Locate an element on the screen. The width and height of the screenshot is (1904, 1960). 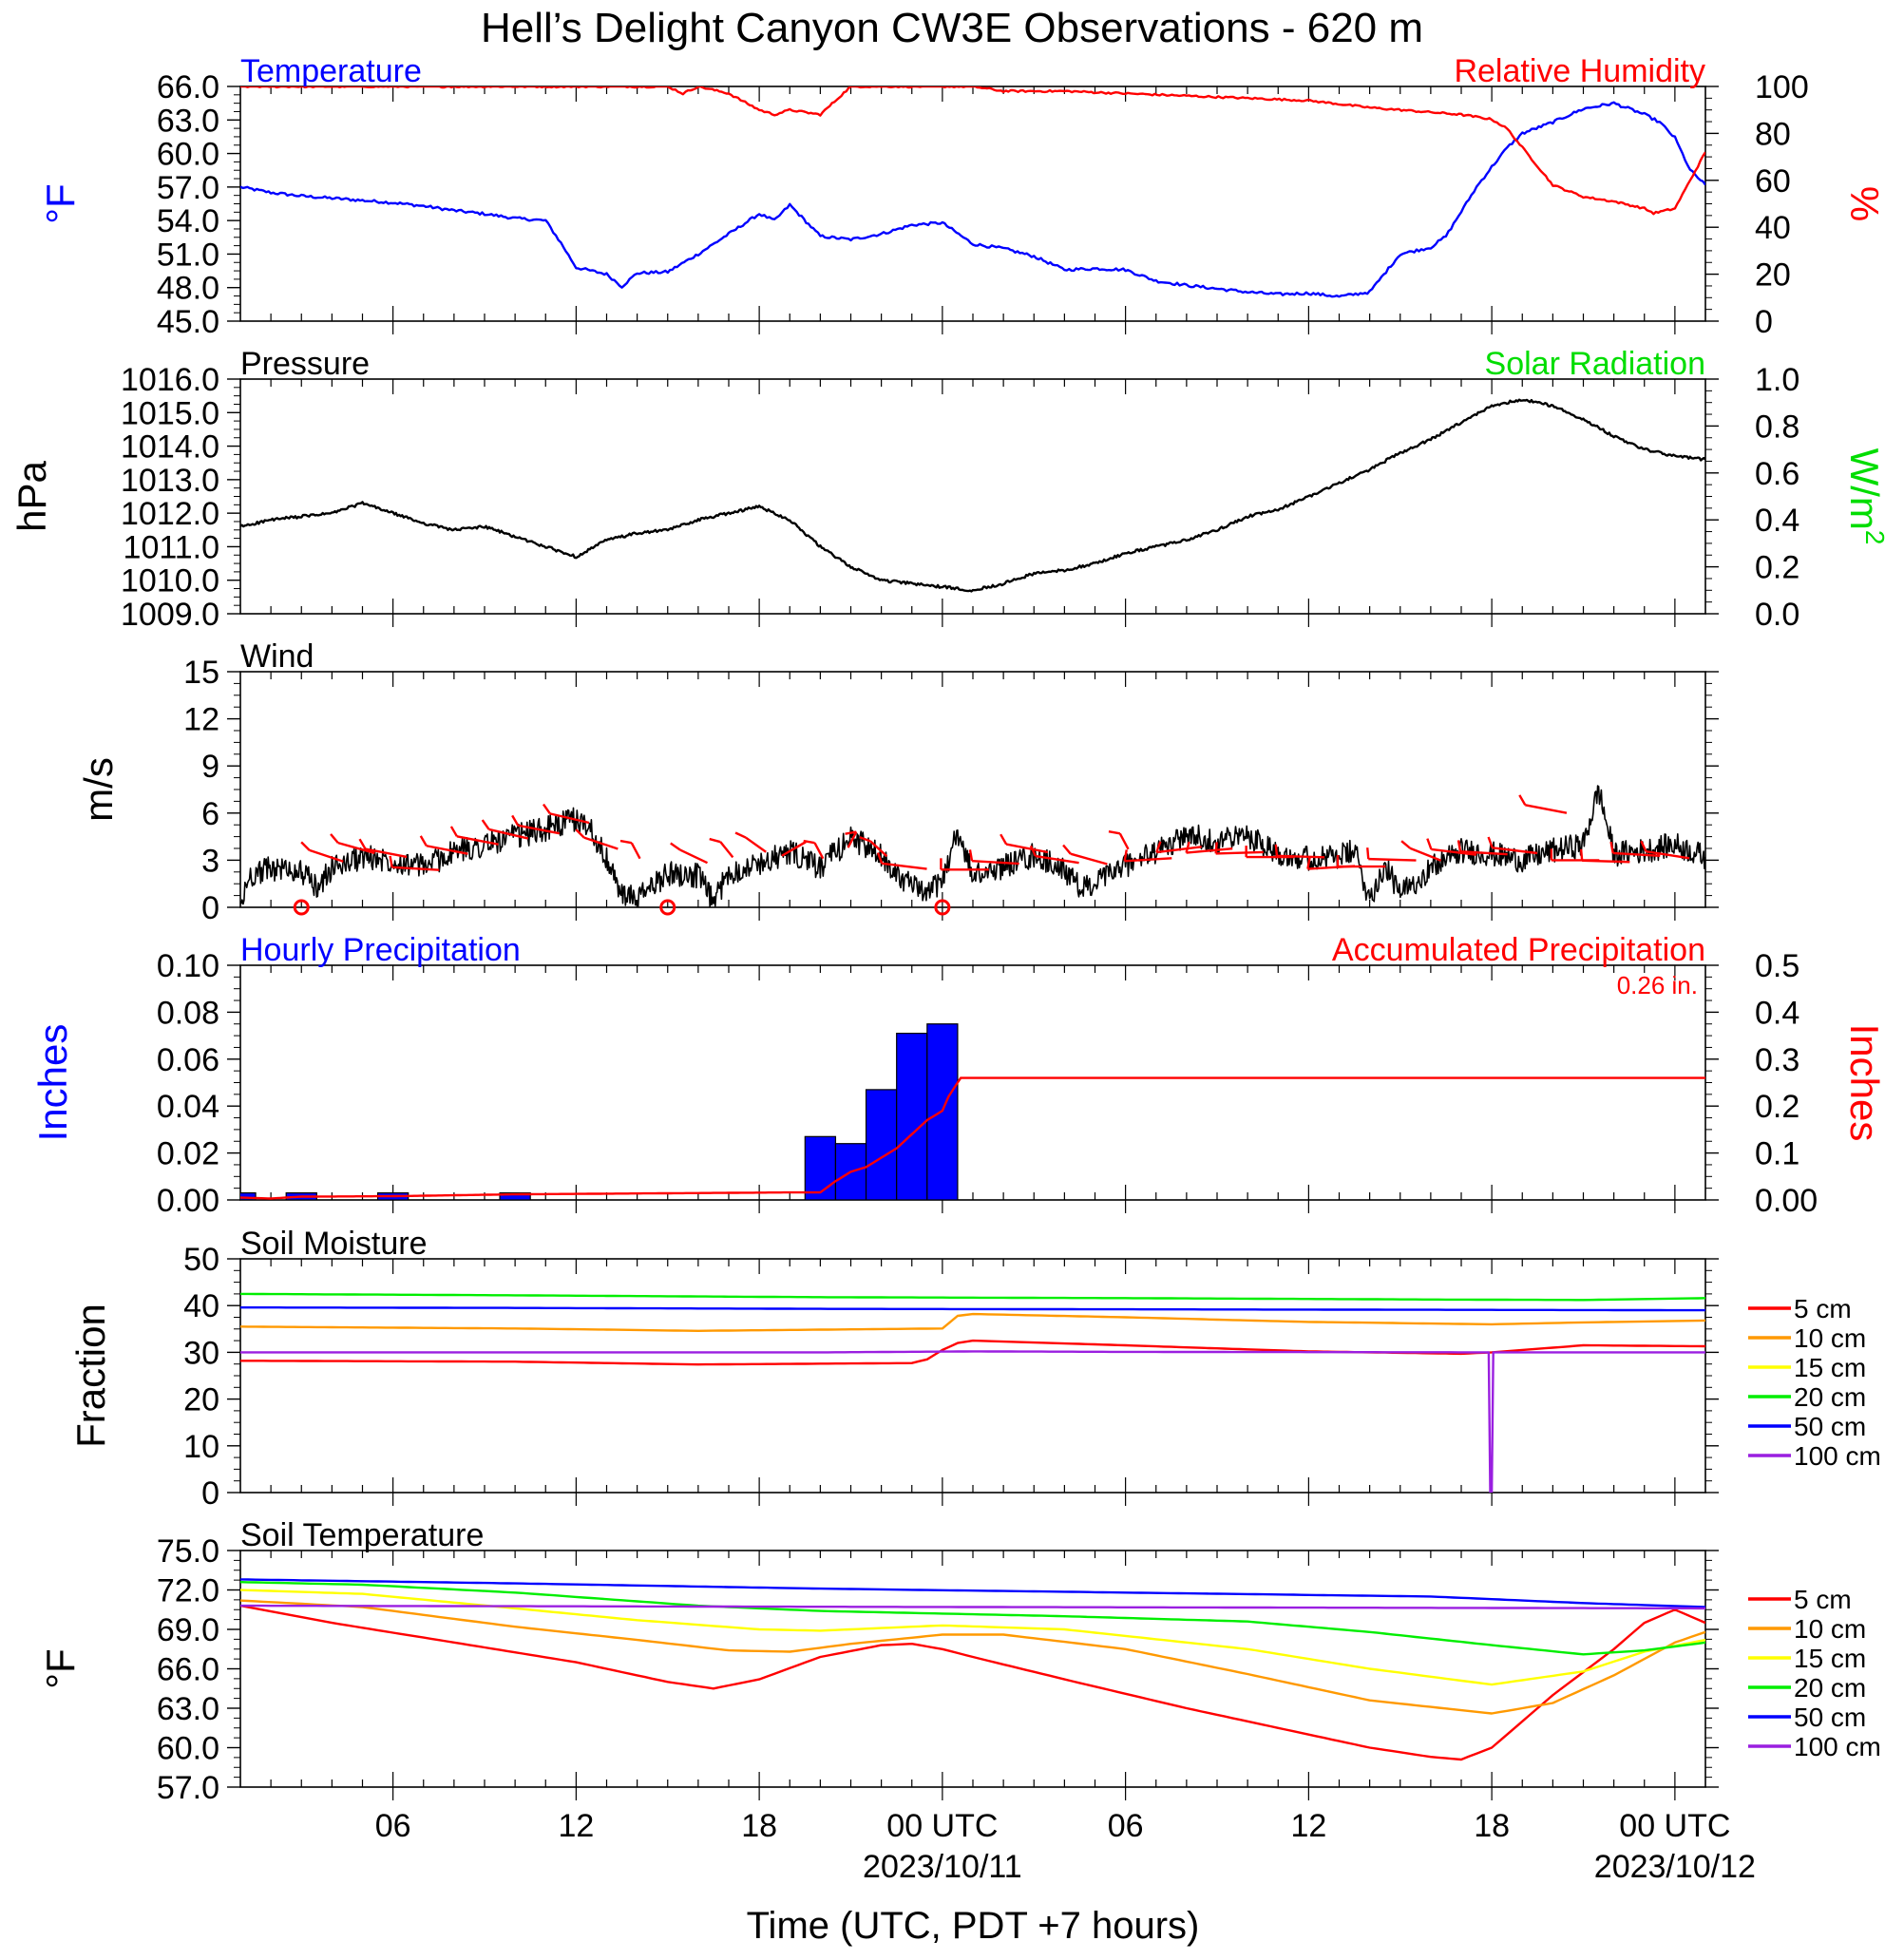
y-tick-label-left: 0.10 is located at coordinates (188, 966).